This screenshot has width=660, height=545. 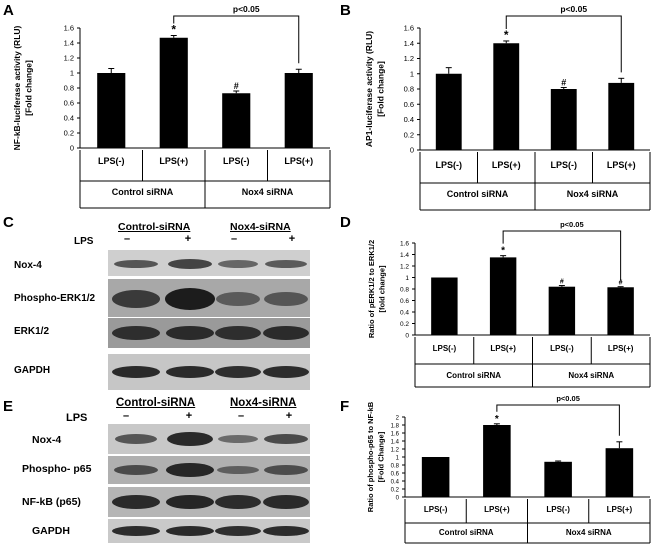 What do you see at coordinates (381, 456) in the screenshot?
I see `chart-f-ylabel: [Fold Change]` at bounding box center [381, 456].